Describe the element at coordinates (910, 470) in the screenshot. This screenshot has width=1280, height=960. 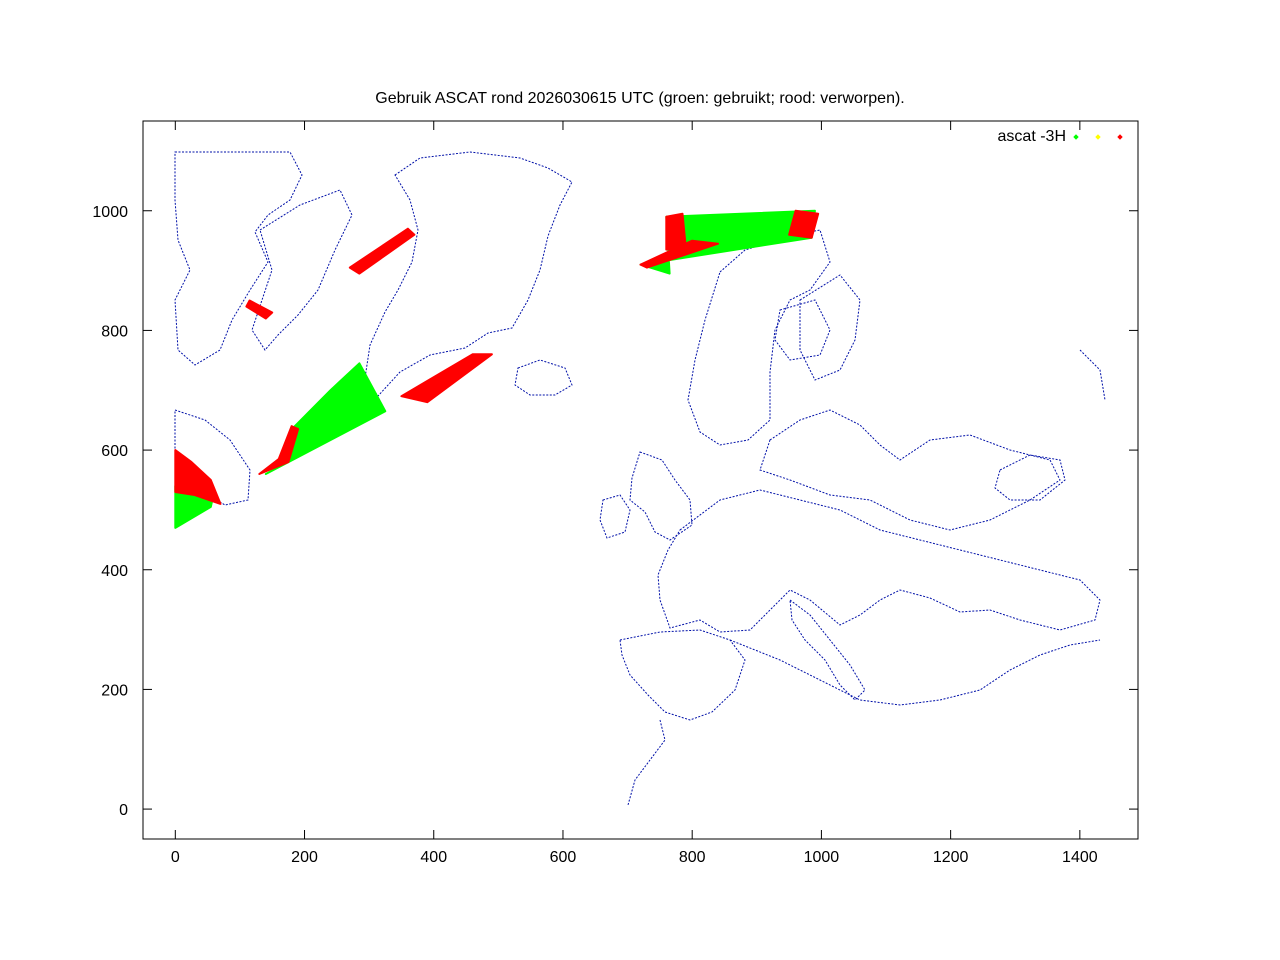
I see `baltic-coast` at that location.